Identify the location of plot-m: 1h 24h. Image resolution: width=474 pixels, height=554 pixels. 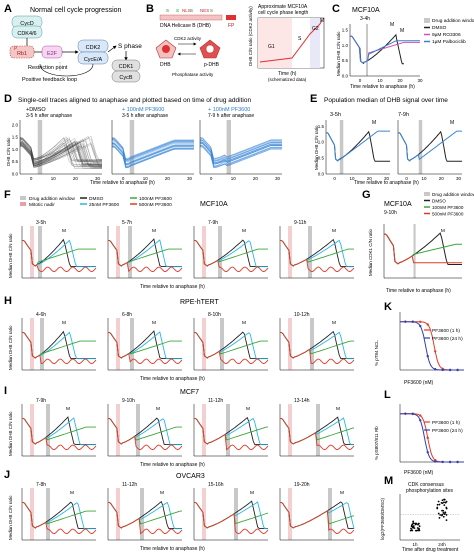
(429, 520).